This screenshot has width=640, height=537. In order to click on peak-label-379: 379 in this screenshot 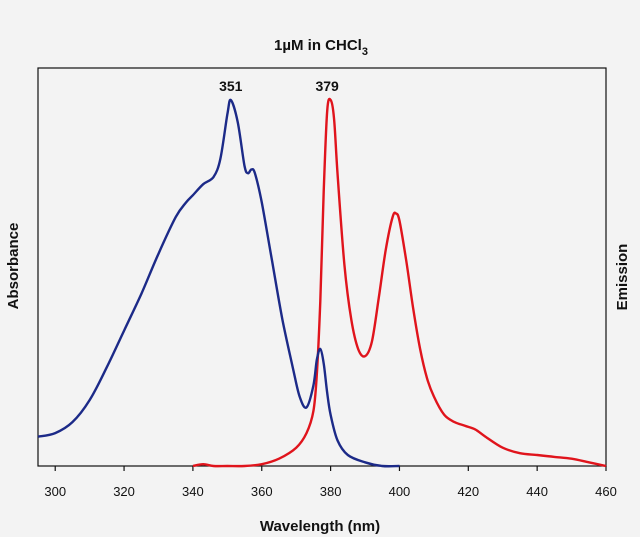, I will do `click(327, 86)`.